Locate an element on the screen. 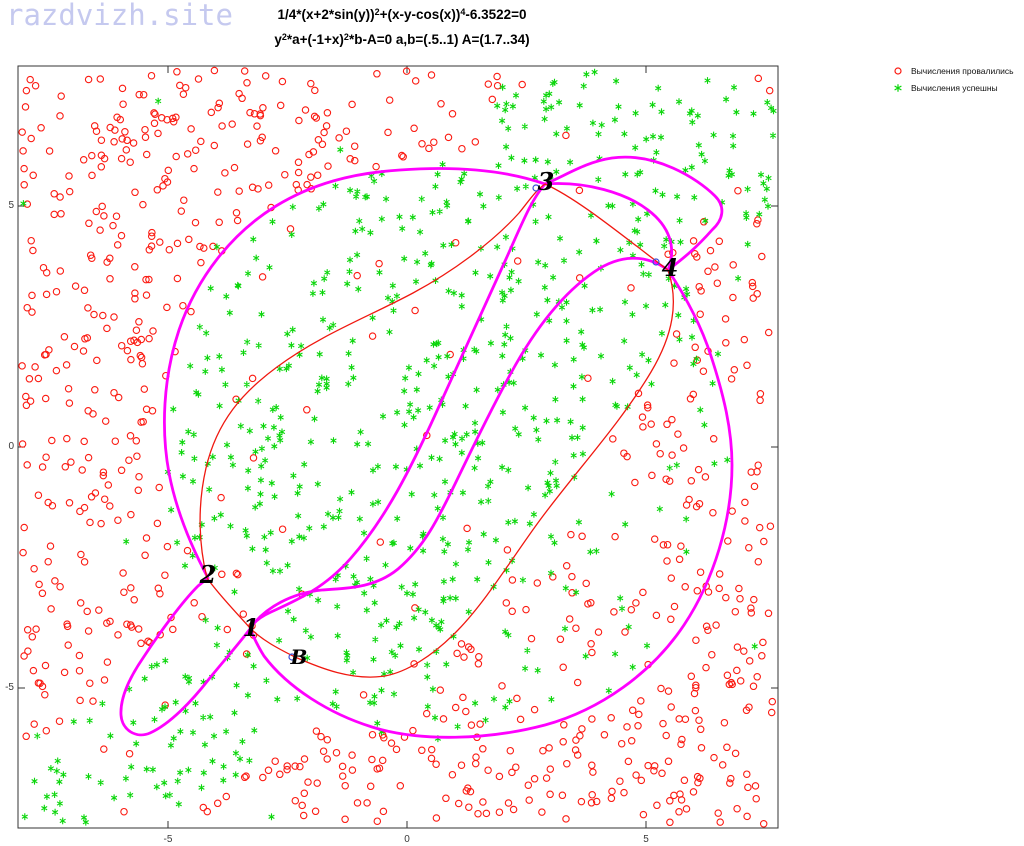 Image resolution: width=1024 pixels, height=846 pixels. chart-title-equation-1: 1/4*(x+2*sin(y))2+(x-y-cos(x))4-6.3522=0 is located at coordinates (401, 14).